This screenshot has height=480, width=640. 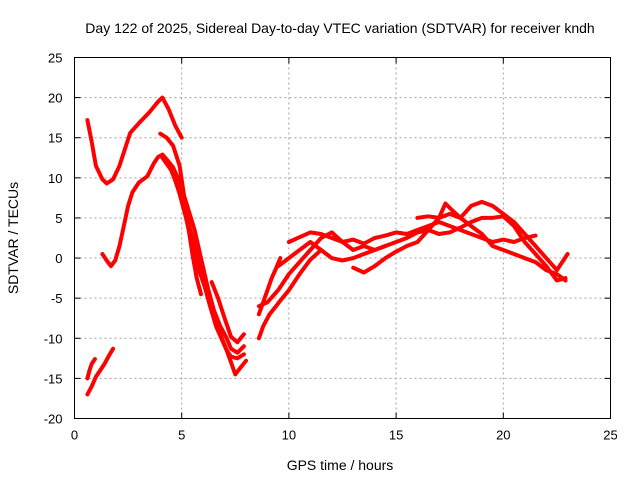 What do you see at coordinates (58, 258) in the screenshot?
I see `y-tick-label: 0` at bounding box center [58, 258].